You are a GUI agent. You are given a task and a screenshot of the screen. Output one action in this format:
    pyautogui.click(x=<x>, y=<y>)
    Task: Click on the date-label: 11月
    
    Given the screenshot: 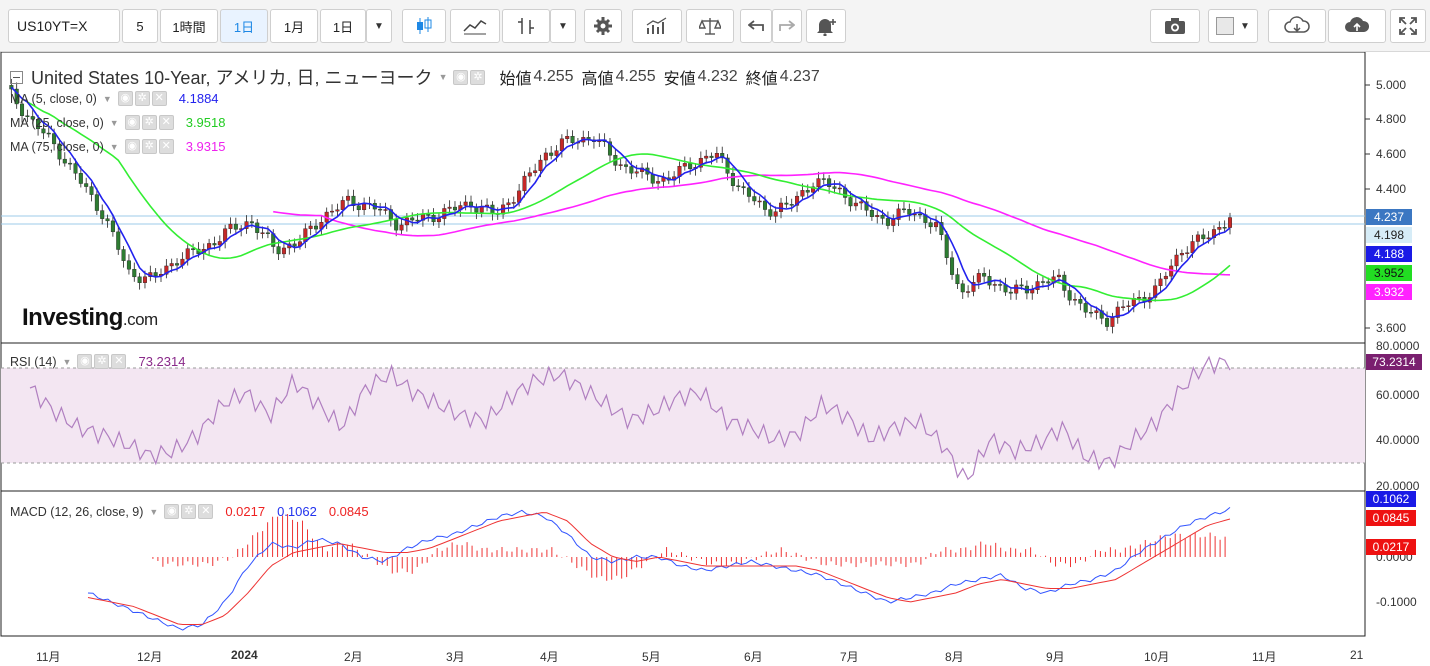 What is the action you would take?
    pyautogui.click(x=48, y=657)
    